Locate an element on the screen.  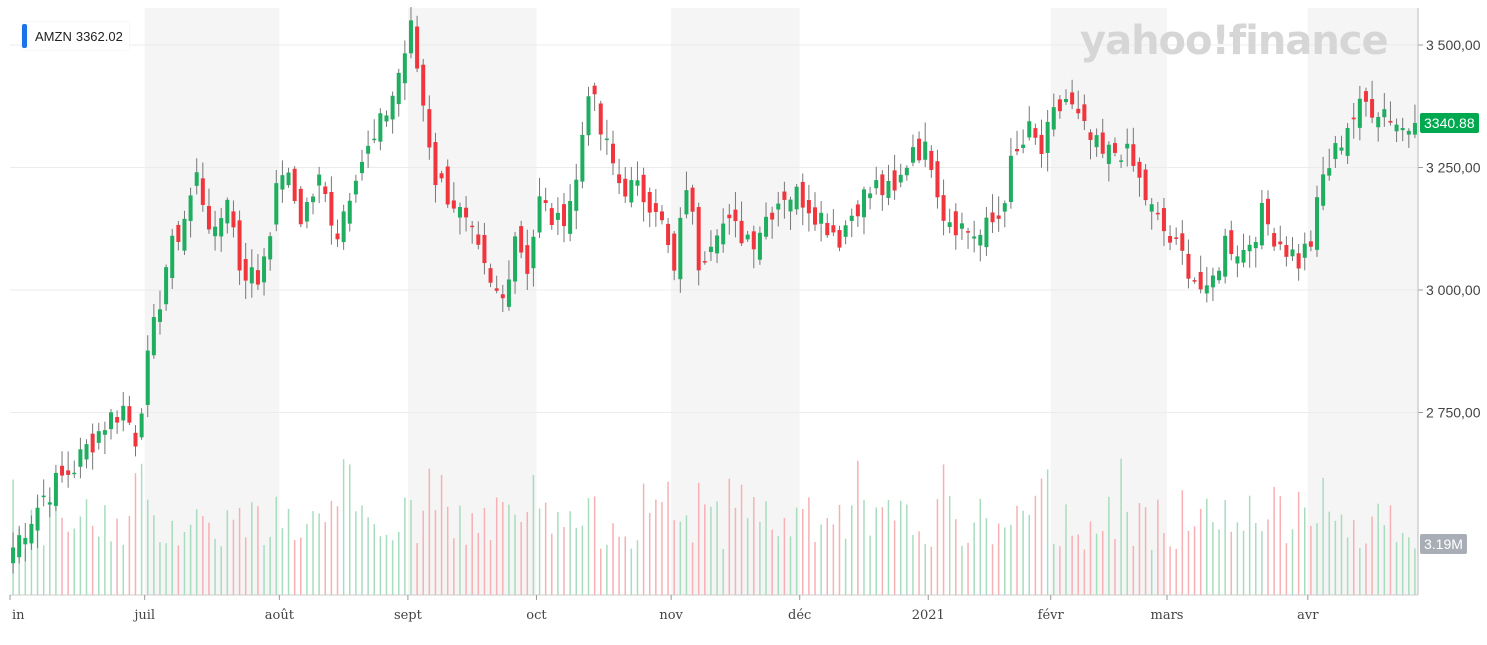
legend-color-swatch is located at coordinates (24, 36).